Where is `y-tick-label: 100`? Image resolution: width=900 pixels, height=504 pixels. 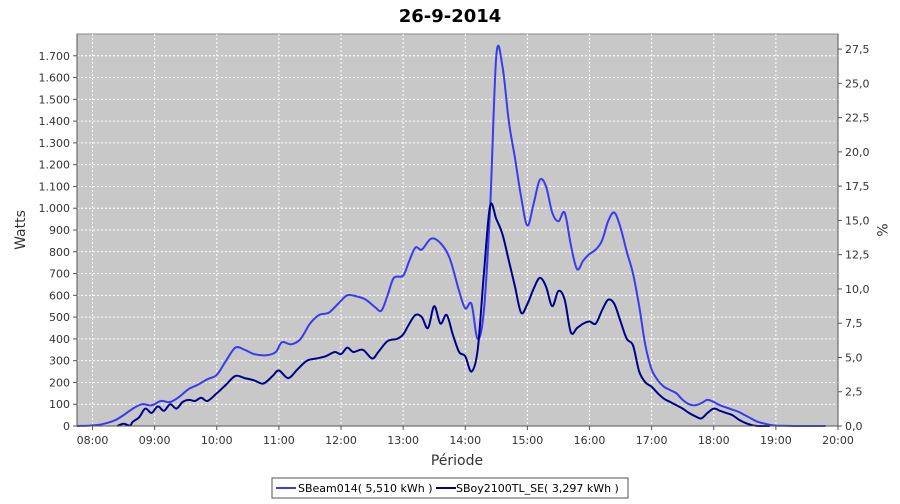 y-tick-label: 100 is located at coordinates (59, 404).